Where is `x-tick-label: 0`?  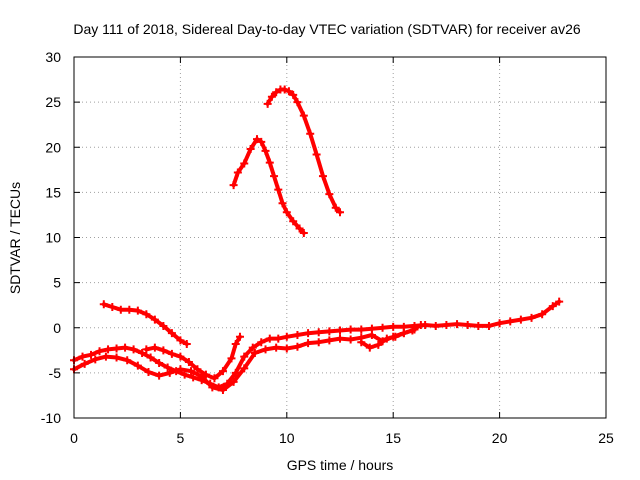
x-tick-label: 0 is located at coordinates (74, 438).